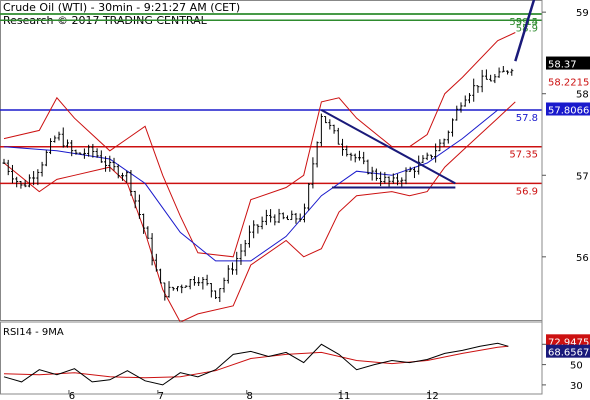  What do you see at coordinates (256, 364) in the screenshot?
I see `rsi-line` at bounding box center [256, 364].